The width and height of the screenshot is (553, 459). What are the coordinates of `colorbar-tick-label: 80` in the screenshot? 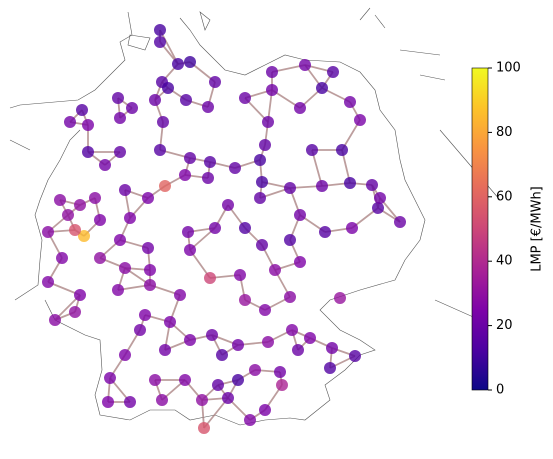 It's located at (504, 132).